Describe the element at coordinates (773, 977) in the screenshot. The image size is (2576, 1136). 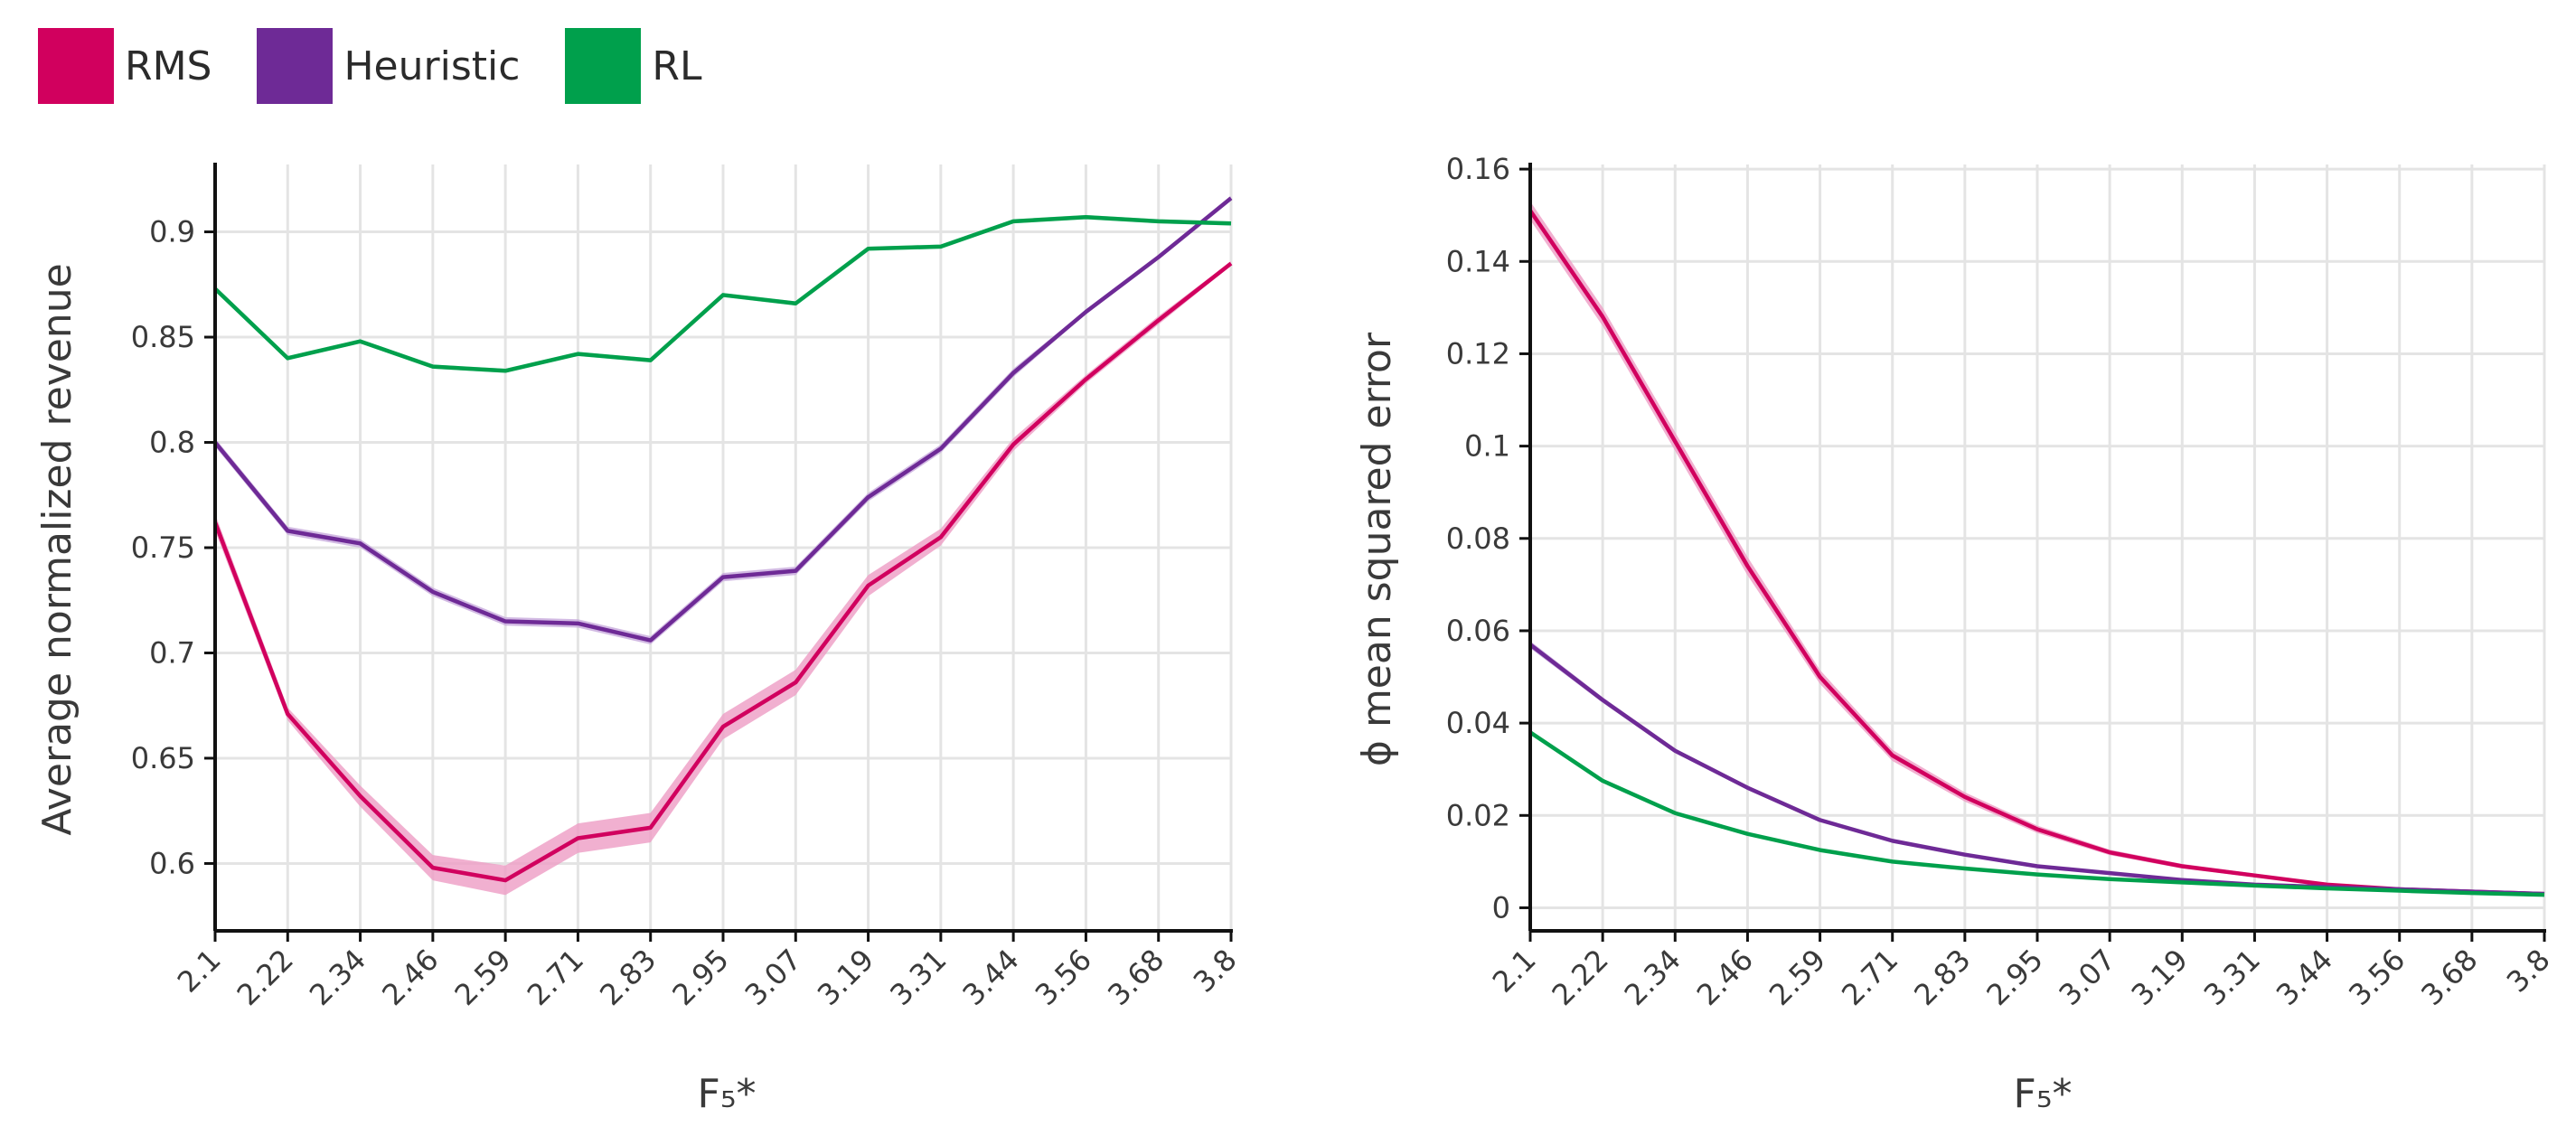
I see `revenue-xtick-label: 3.07` at that location.